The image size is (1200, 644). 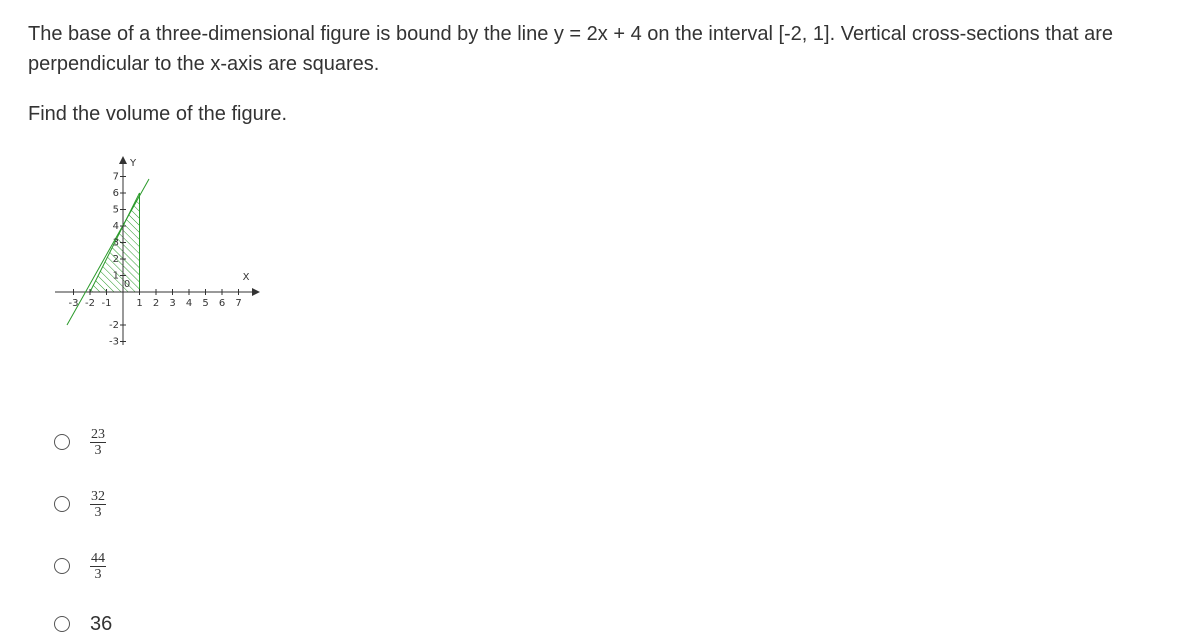 I want to click on fraction: 23 3, so click(x=98, y=442).